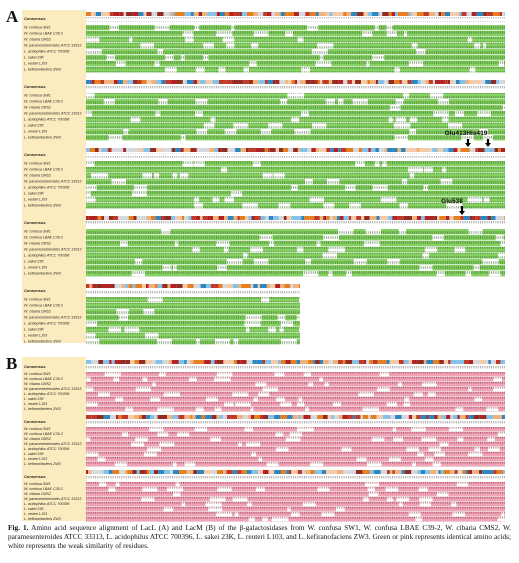  Describe the element at coordinates (52, 444) in the screenshot. I see `species-label: W. paramesenteroides ATCC 33313` at that location.